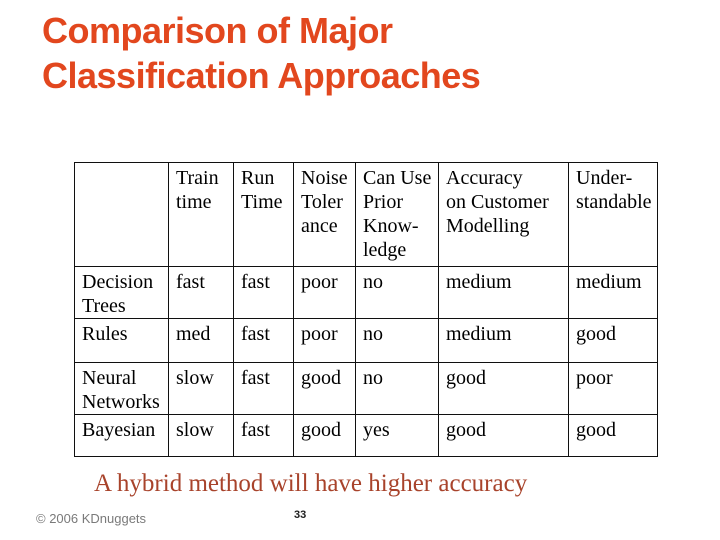  Describe the element at coordinates (121, 388) in the screenshot. I see `row-label-neural-networks: Neural Networks` at that location.